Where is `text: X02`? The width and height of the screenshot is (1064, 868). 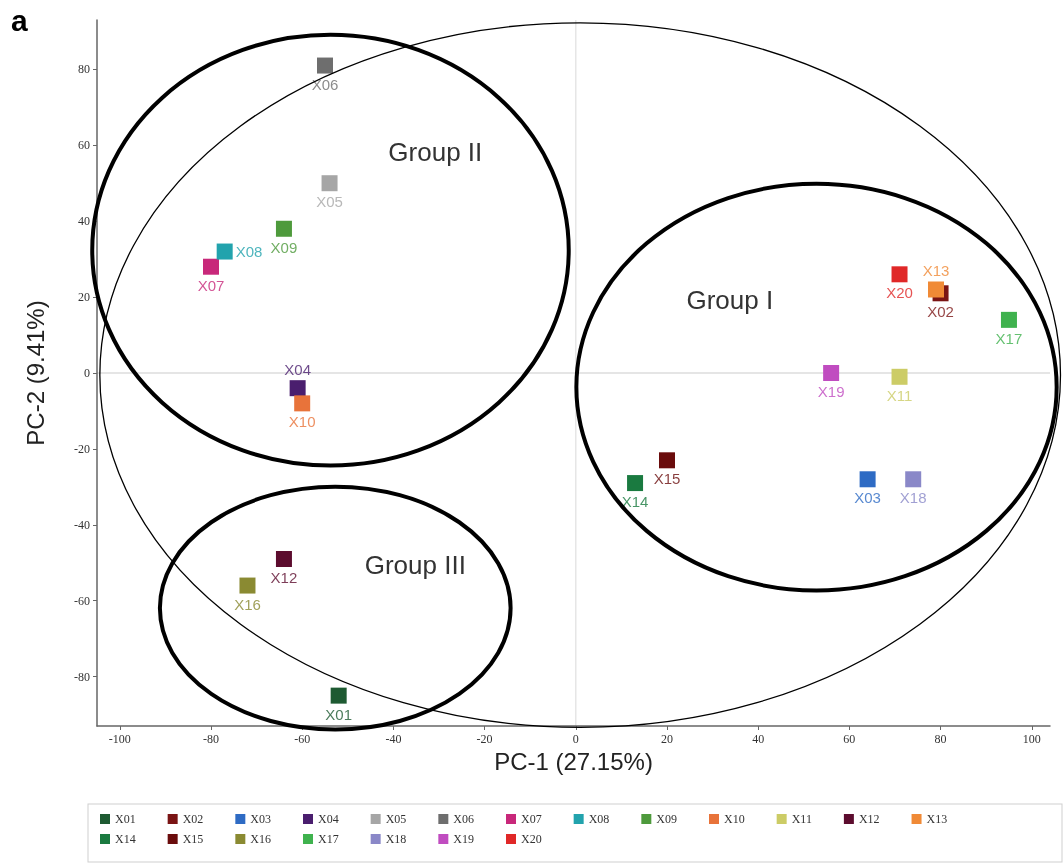
text: X02 is located at coordinates (940, 312).